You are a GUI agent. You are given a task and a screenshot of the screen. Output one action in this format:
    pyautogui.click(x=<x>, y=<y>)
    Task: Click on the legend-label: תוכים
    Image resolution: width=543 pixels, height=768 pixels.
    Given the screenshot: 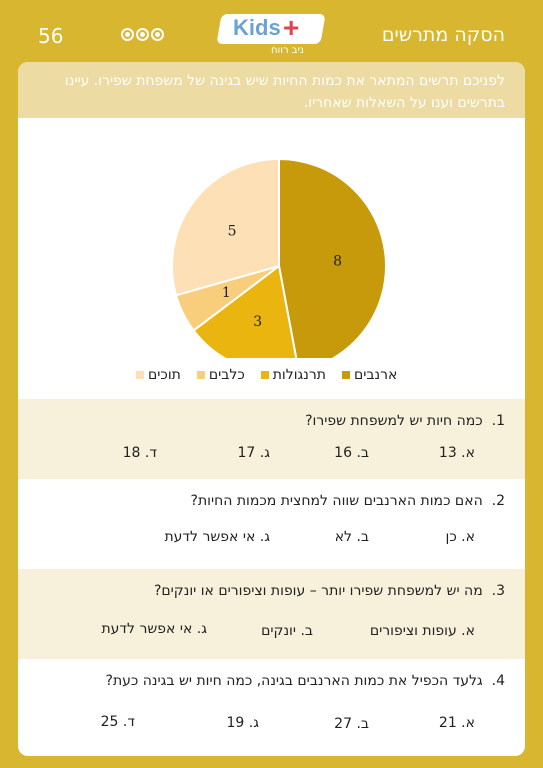 What is the action you would take?
    pyautogui.click(x=164, y=375)
    